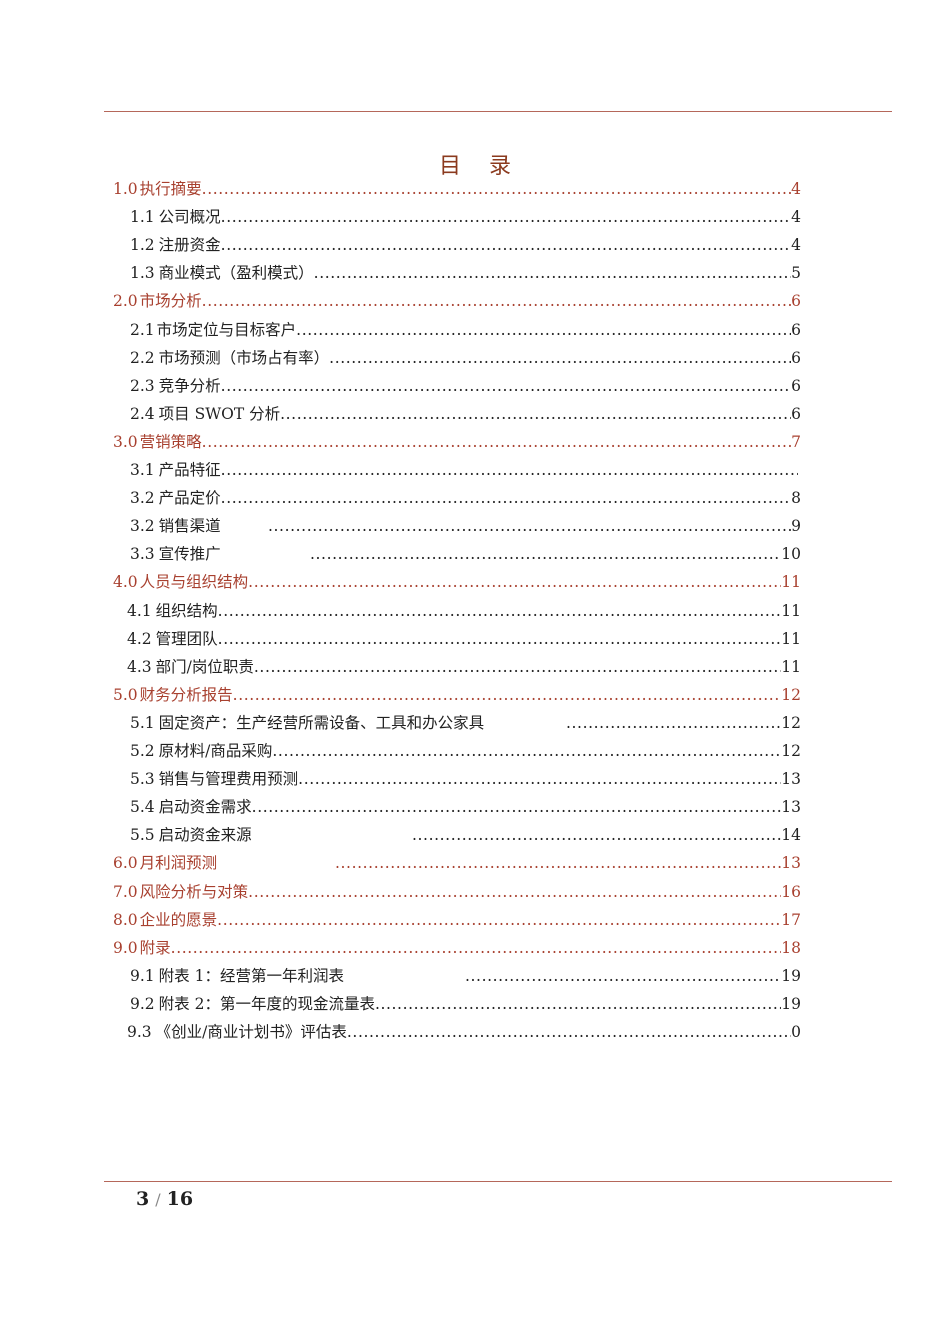 This screenshot has height=1344, width=950. What do you see at coordinates (194, 582) in the screenshot?
I see `toc-label: 人员与组织结构` at bounding box center [194, 582].